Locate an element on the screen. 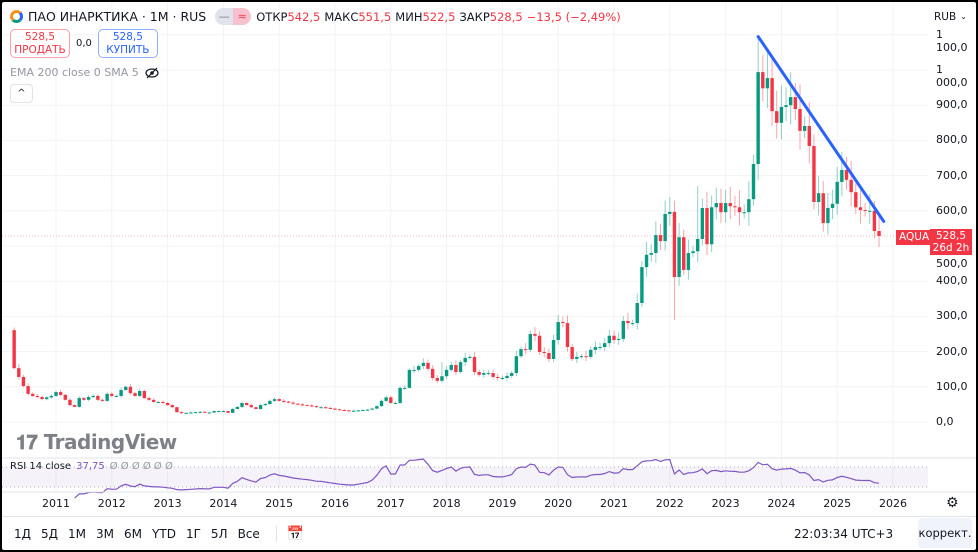  currency-dropdown: RUB ⌄ is located at coordinates (950, 16).